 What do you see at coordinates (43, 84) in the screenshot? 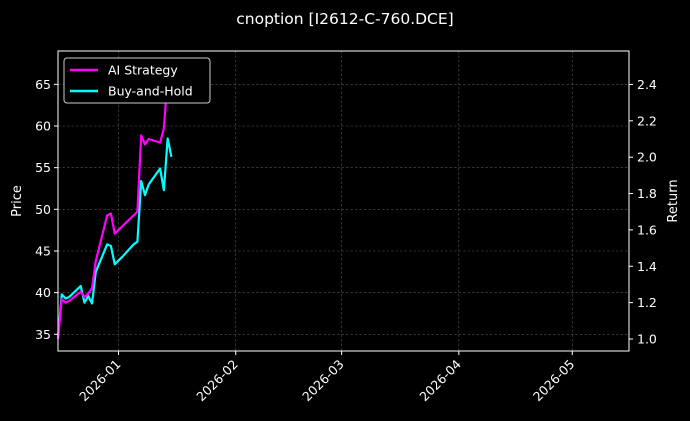
I see `y-tick-label-left: 65` at bounding box center [43, 84].